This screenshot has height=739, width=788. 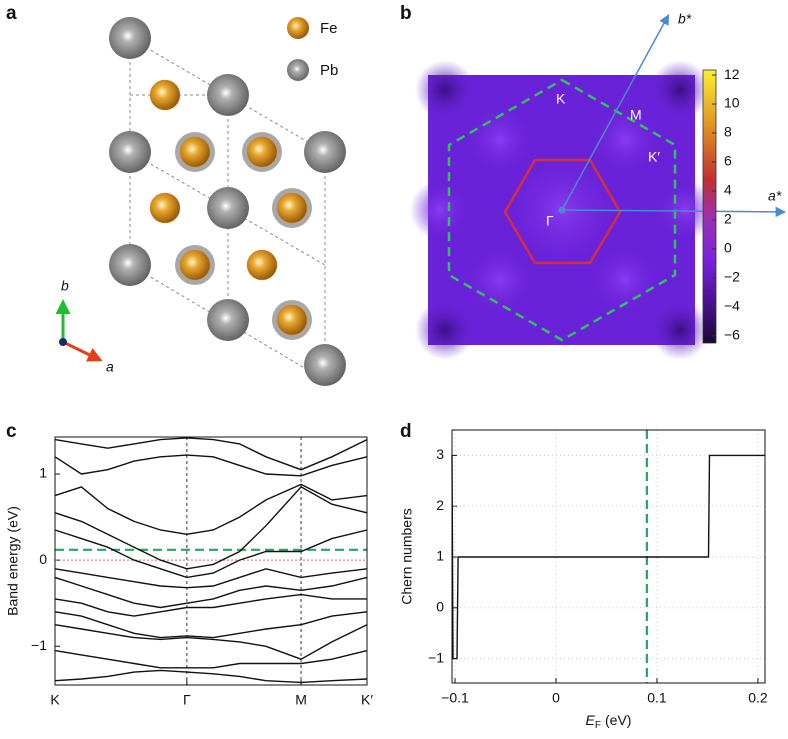 I want to click on axis-origin, so click(x=63, y=342).